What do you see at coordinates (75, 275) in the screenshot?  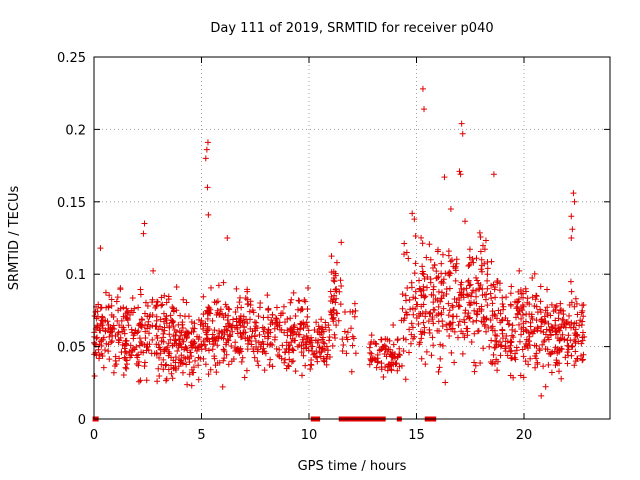 I see `y-tick-label: 0.1` at bounding box center [75, 275].